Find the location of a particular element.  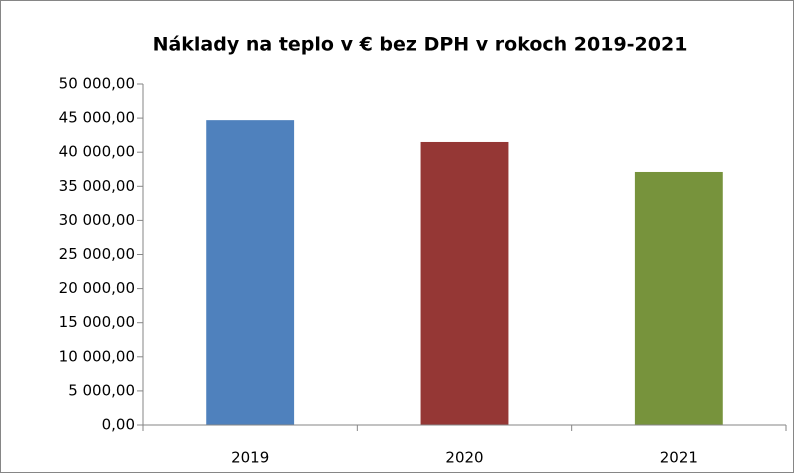

x-tick-label: 2019 is located at coordinates (250, 458).